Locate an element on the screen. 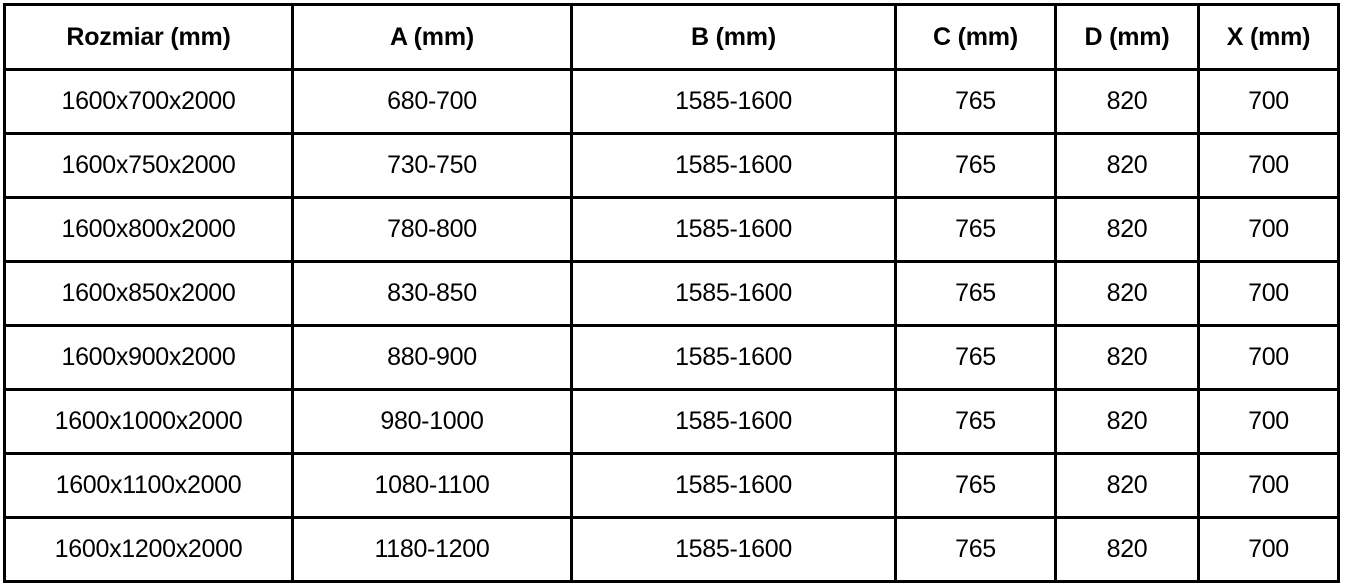 Image resolution: width=1351 pixels, height=587 pixels. cell-rozmiar: 1600x750x2000 is located at coordinates (148, 165).